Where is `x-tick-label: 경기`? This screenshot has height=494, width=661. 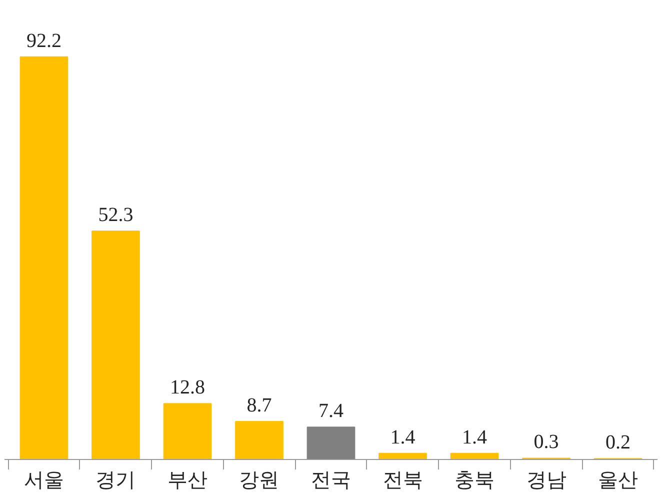
x-tick-label: 경기 is located at coordinates (116, 481).